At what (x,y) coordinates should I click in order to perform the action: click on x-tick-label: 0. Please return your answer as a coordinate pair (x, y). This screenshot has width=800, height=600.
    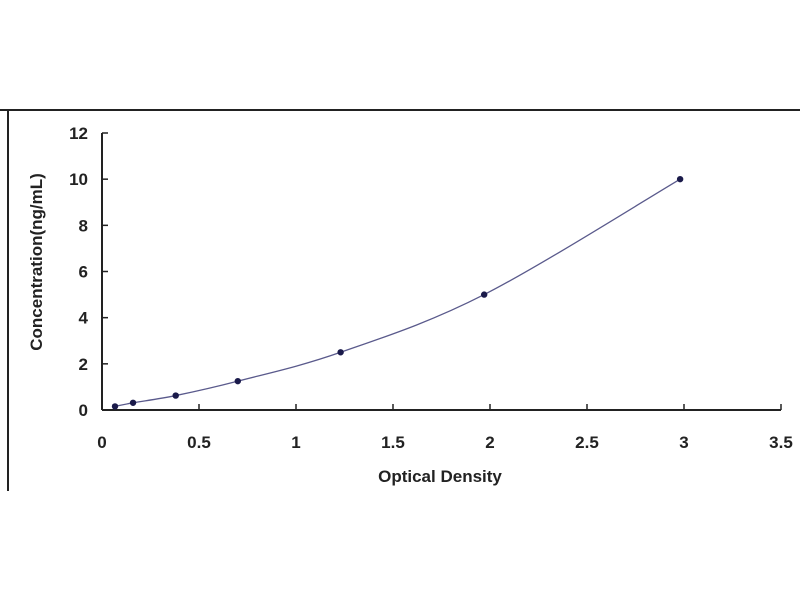
    Looking at the image, I should click on (101, 442).